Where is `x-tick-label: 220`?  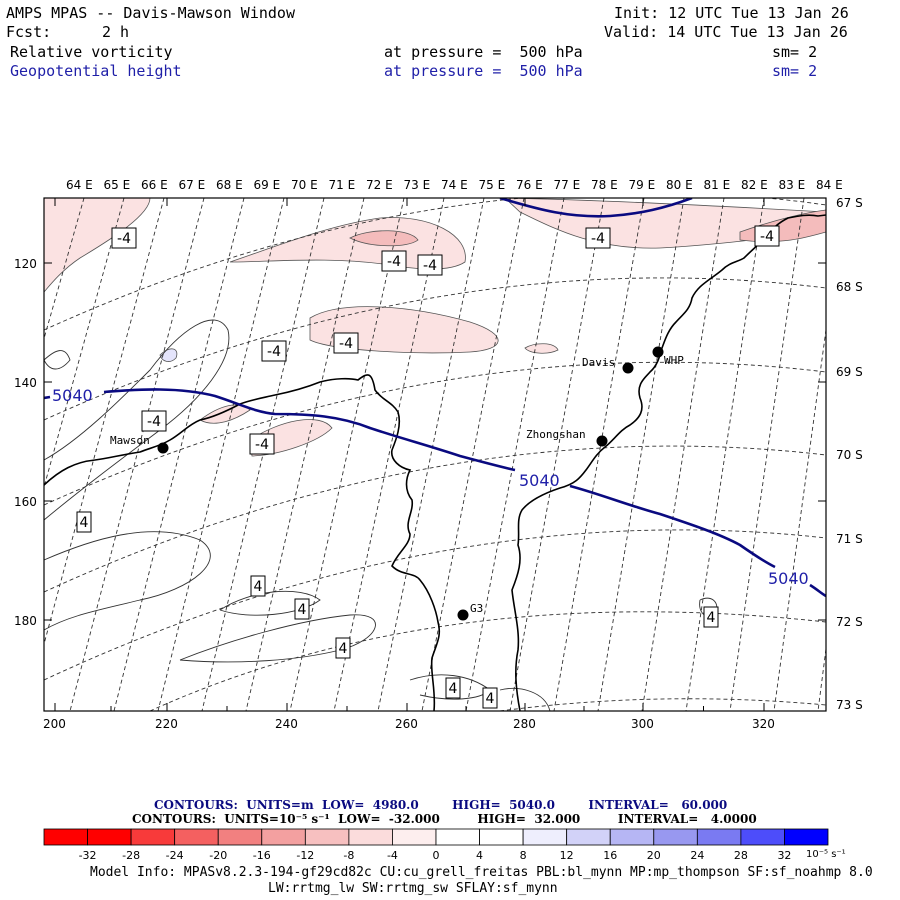 x-tick-label: 220 is located at coordinates (166, 724).